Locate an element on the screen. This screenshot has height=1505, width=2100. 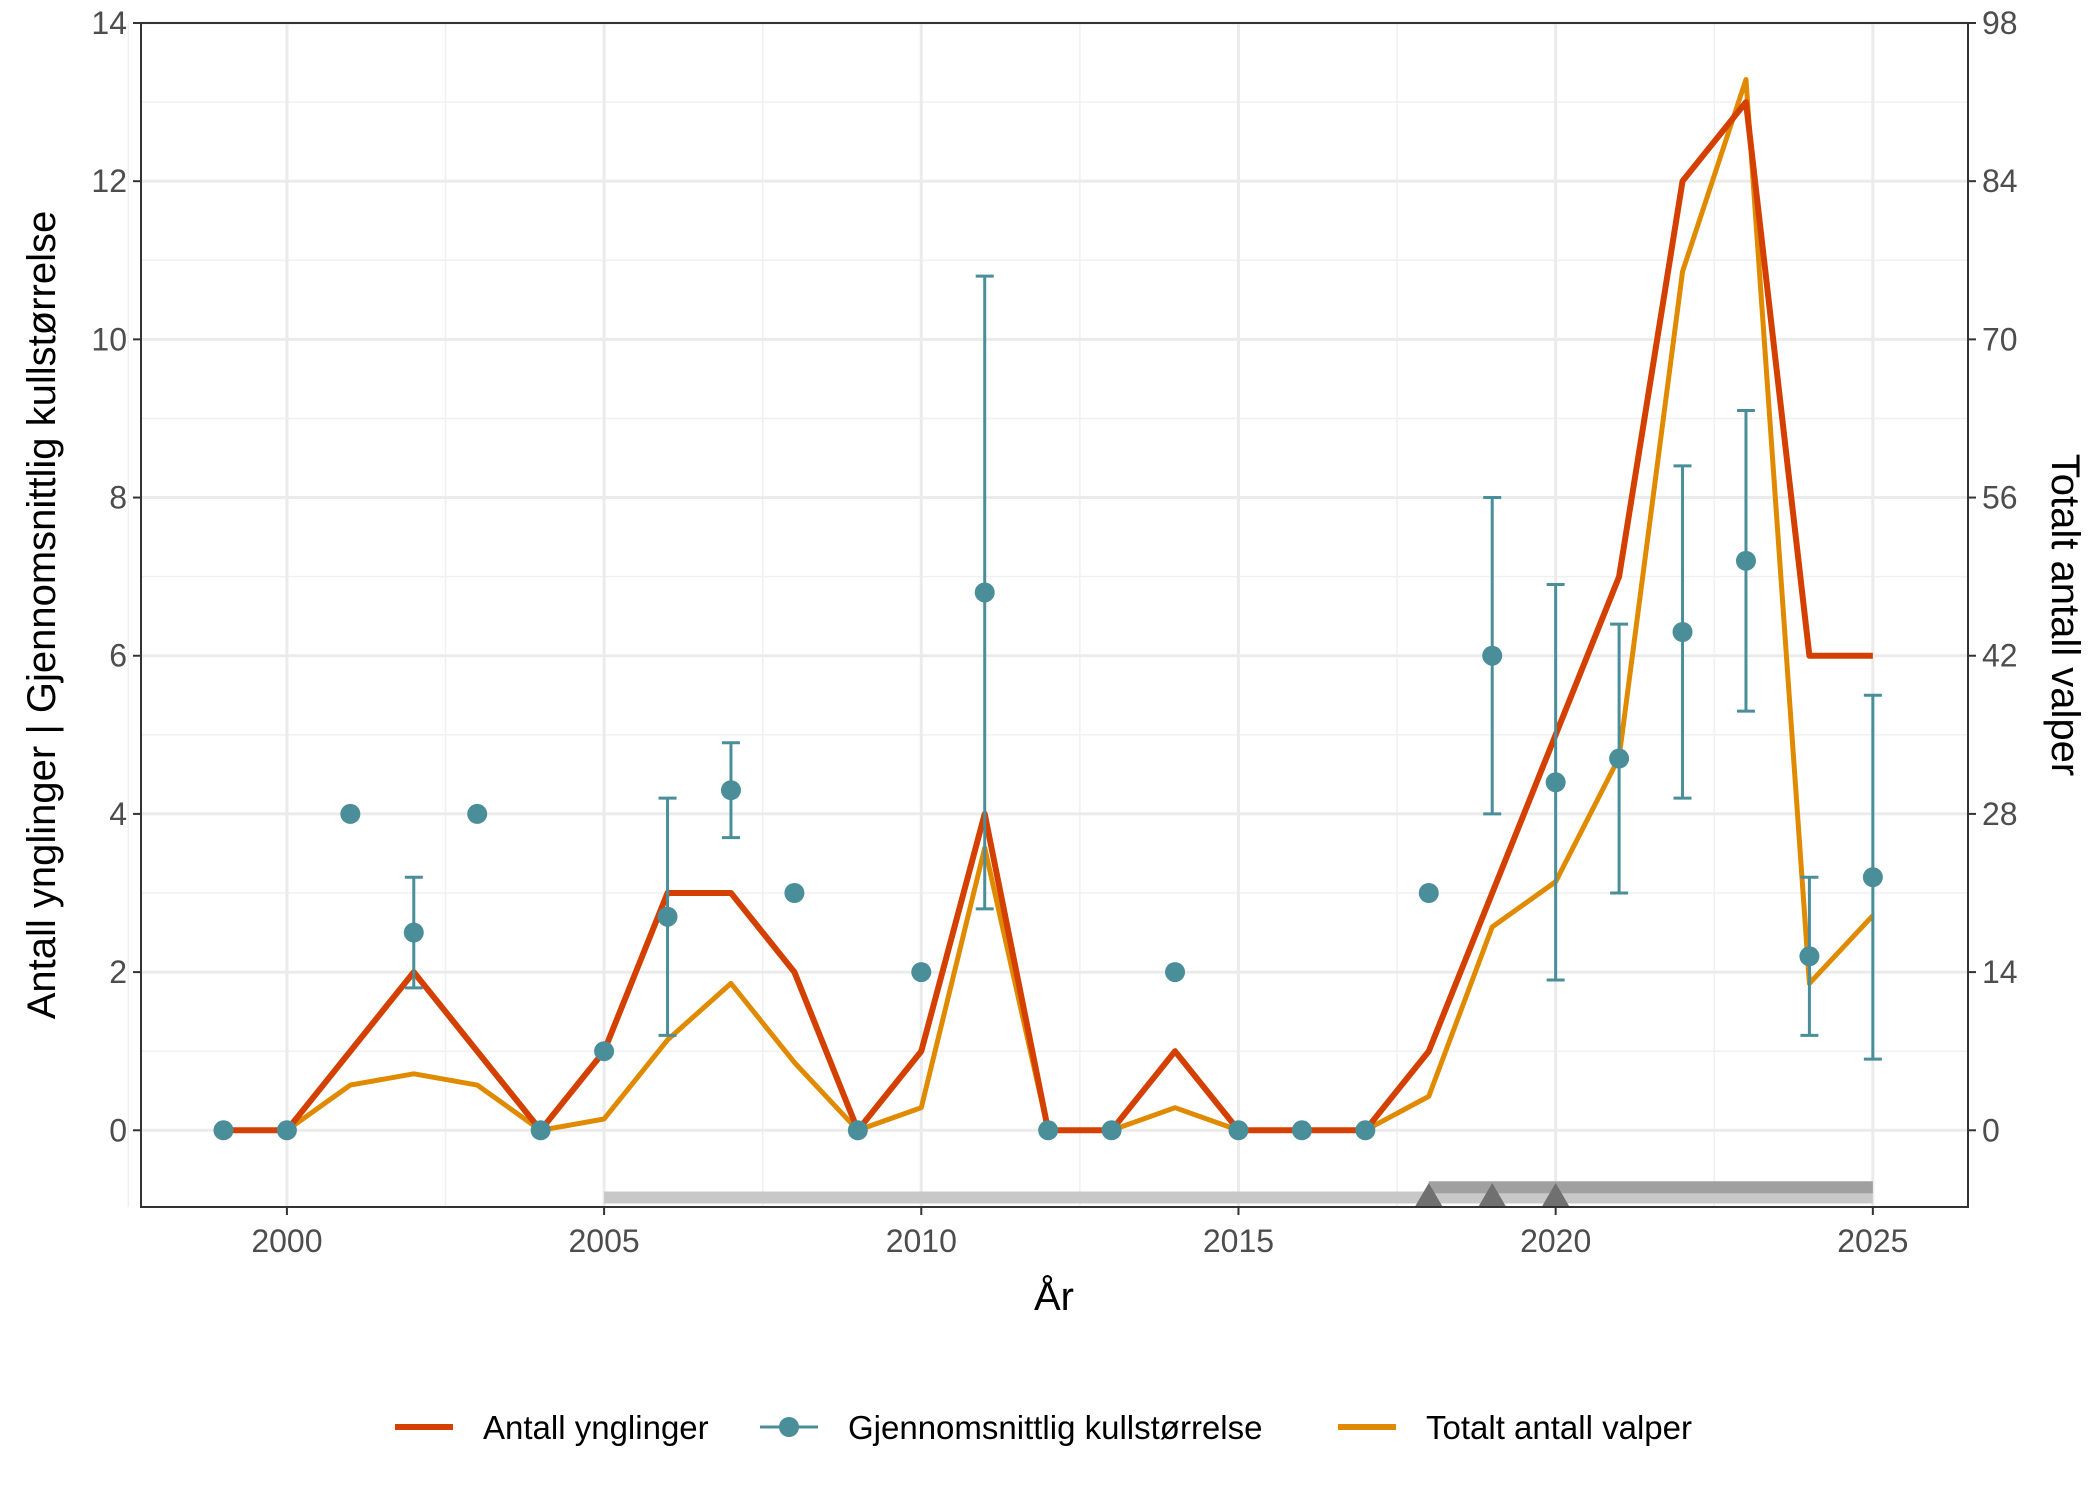
y-tick-label-left: 10 is located at coordinates (109, 339).